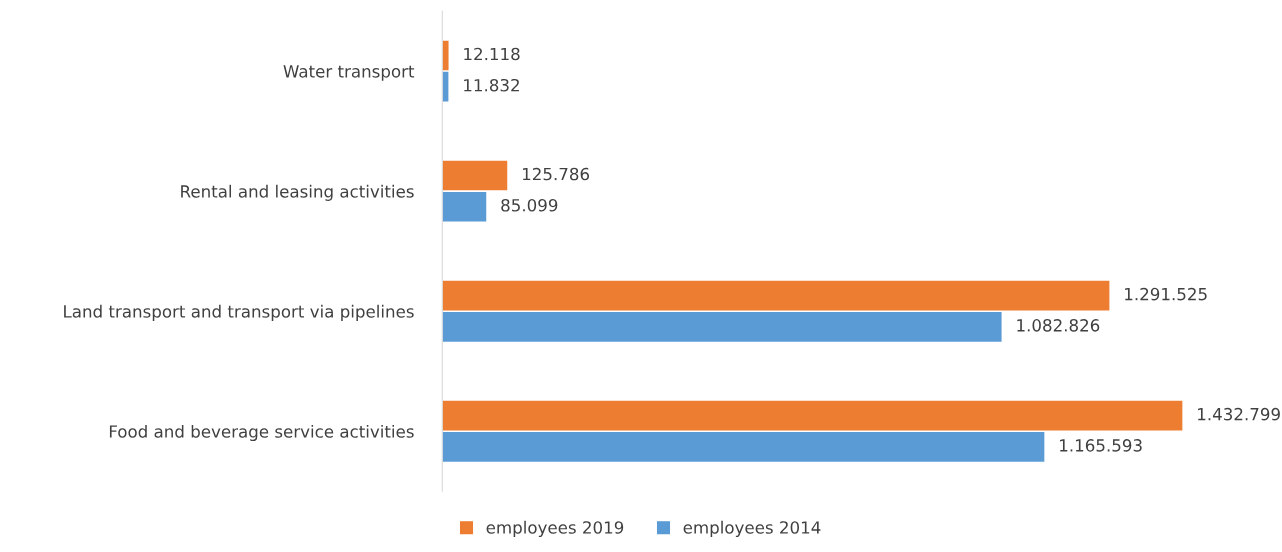 Image resolution: width=1282 pixels, height=552 pixels. Describe the element at coordinates (1166, 294) in the screenshot. I see `data-label: 1.291.525` at that location.